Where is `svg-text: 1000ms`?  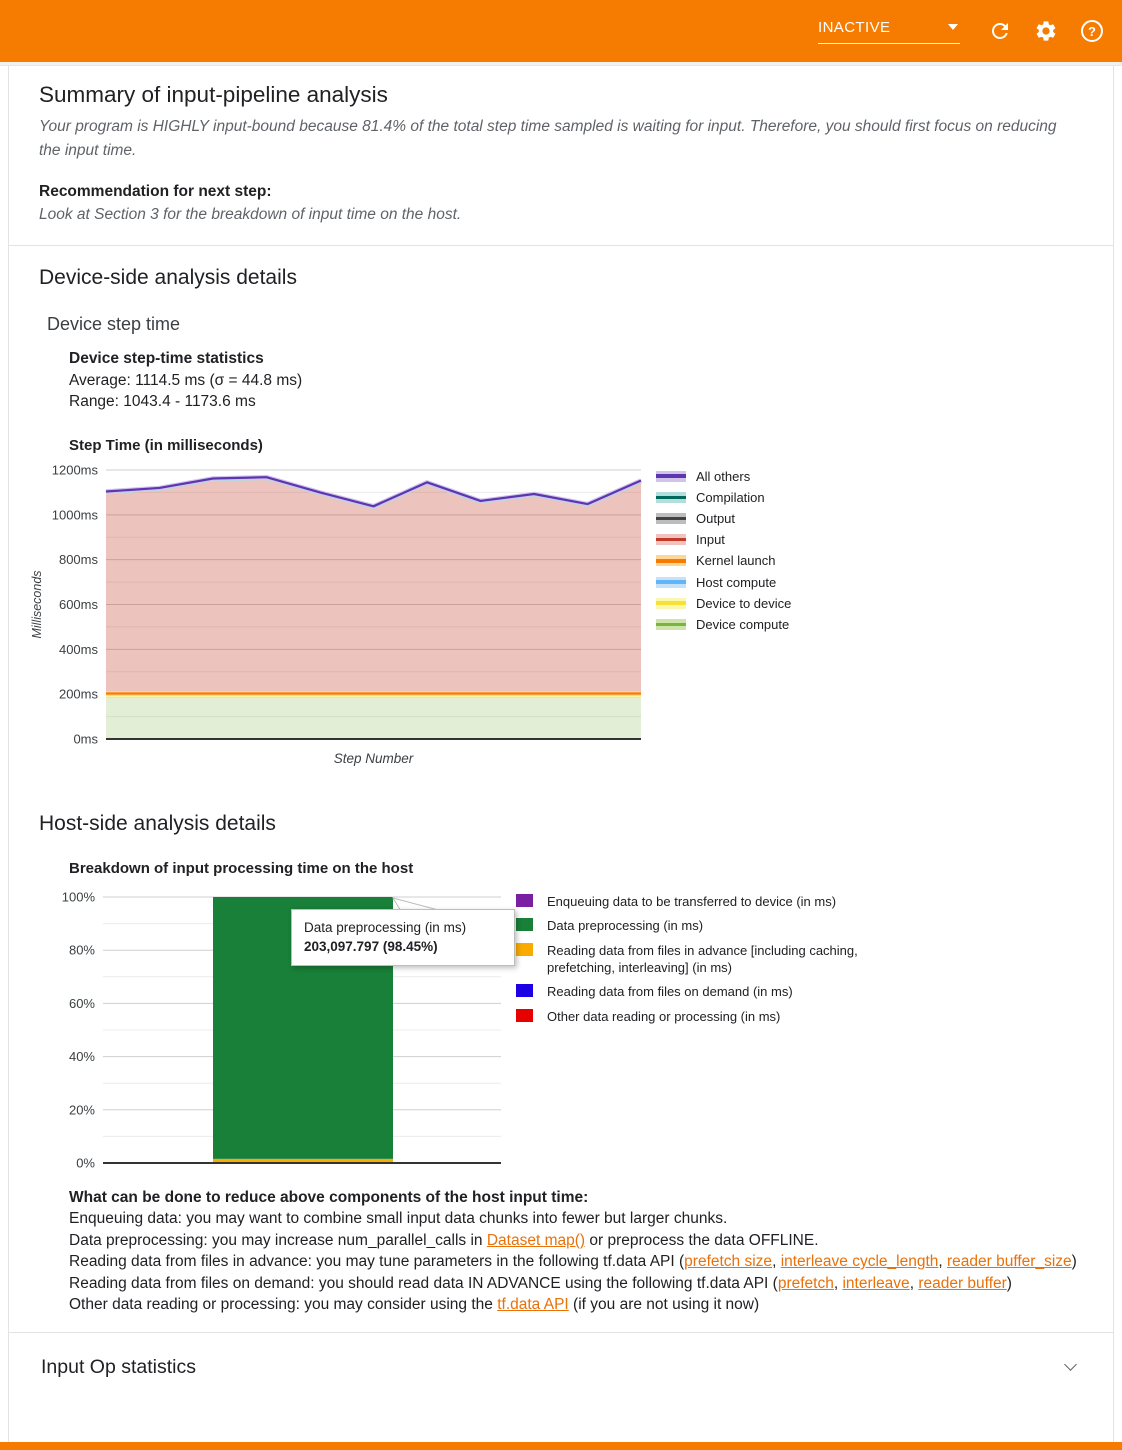
svg-text: 1000ms is located at coordinates (75, 514).